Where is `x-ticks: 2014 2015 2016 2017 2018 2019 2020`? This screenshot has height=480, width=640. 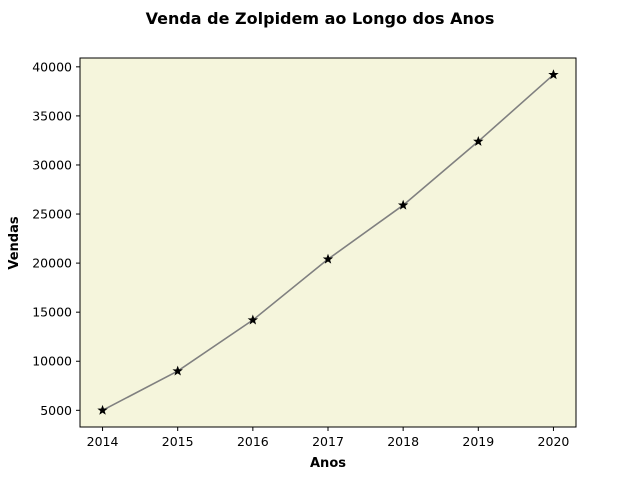 x-ticks: 2014 2015 2016 2017 2018 2019 2020 is located at coordinates (328, 438).